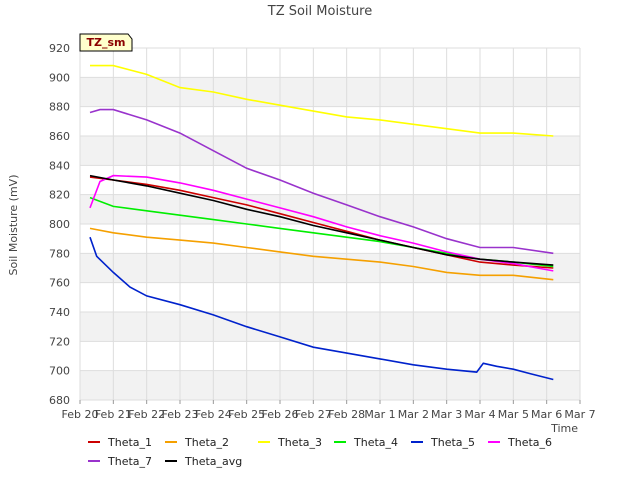  I want to click on badge: TZ_sm, so click(106, 42).